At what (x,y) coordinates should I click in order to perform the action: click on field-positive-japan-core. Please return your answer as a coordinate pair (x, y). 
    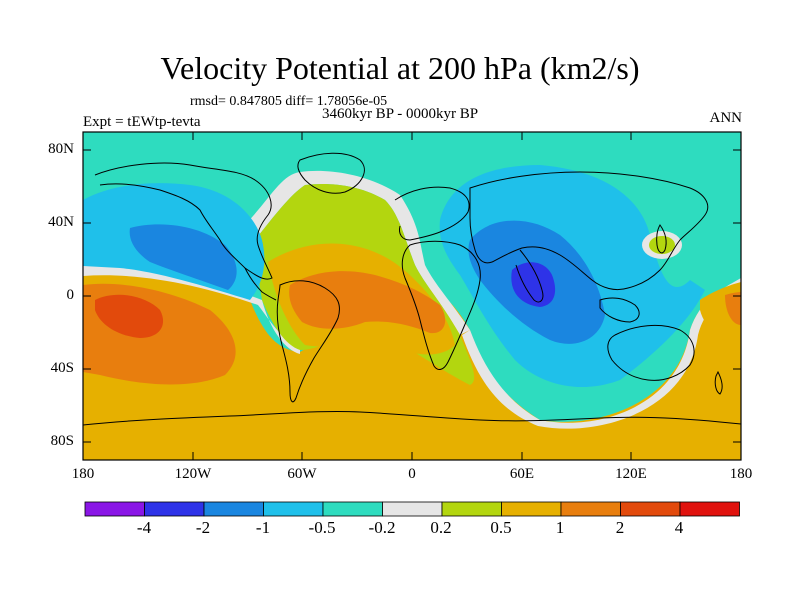
    Looking at the image, I should click on (662, 245).